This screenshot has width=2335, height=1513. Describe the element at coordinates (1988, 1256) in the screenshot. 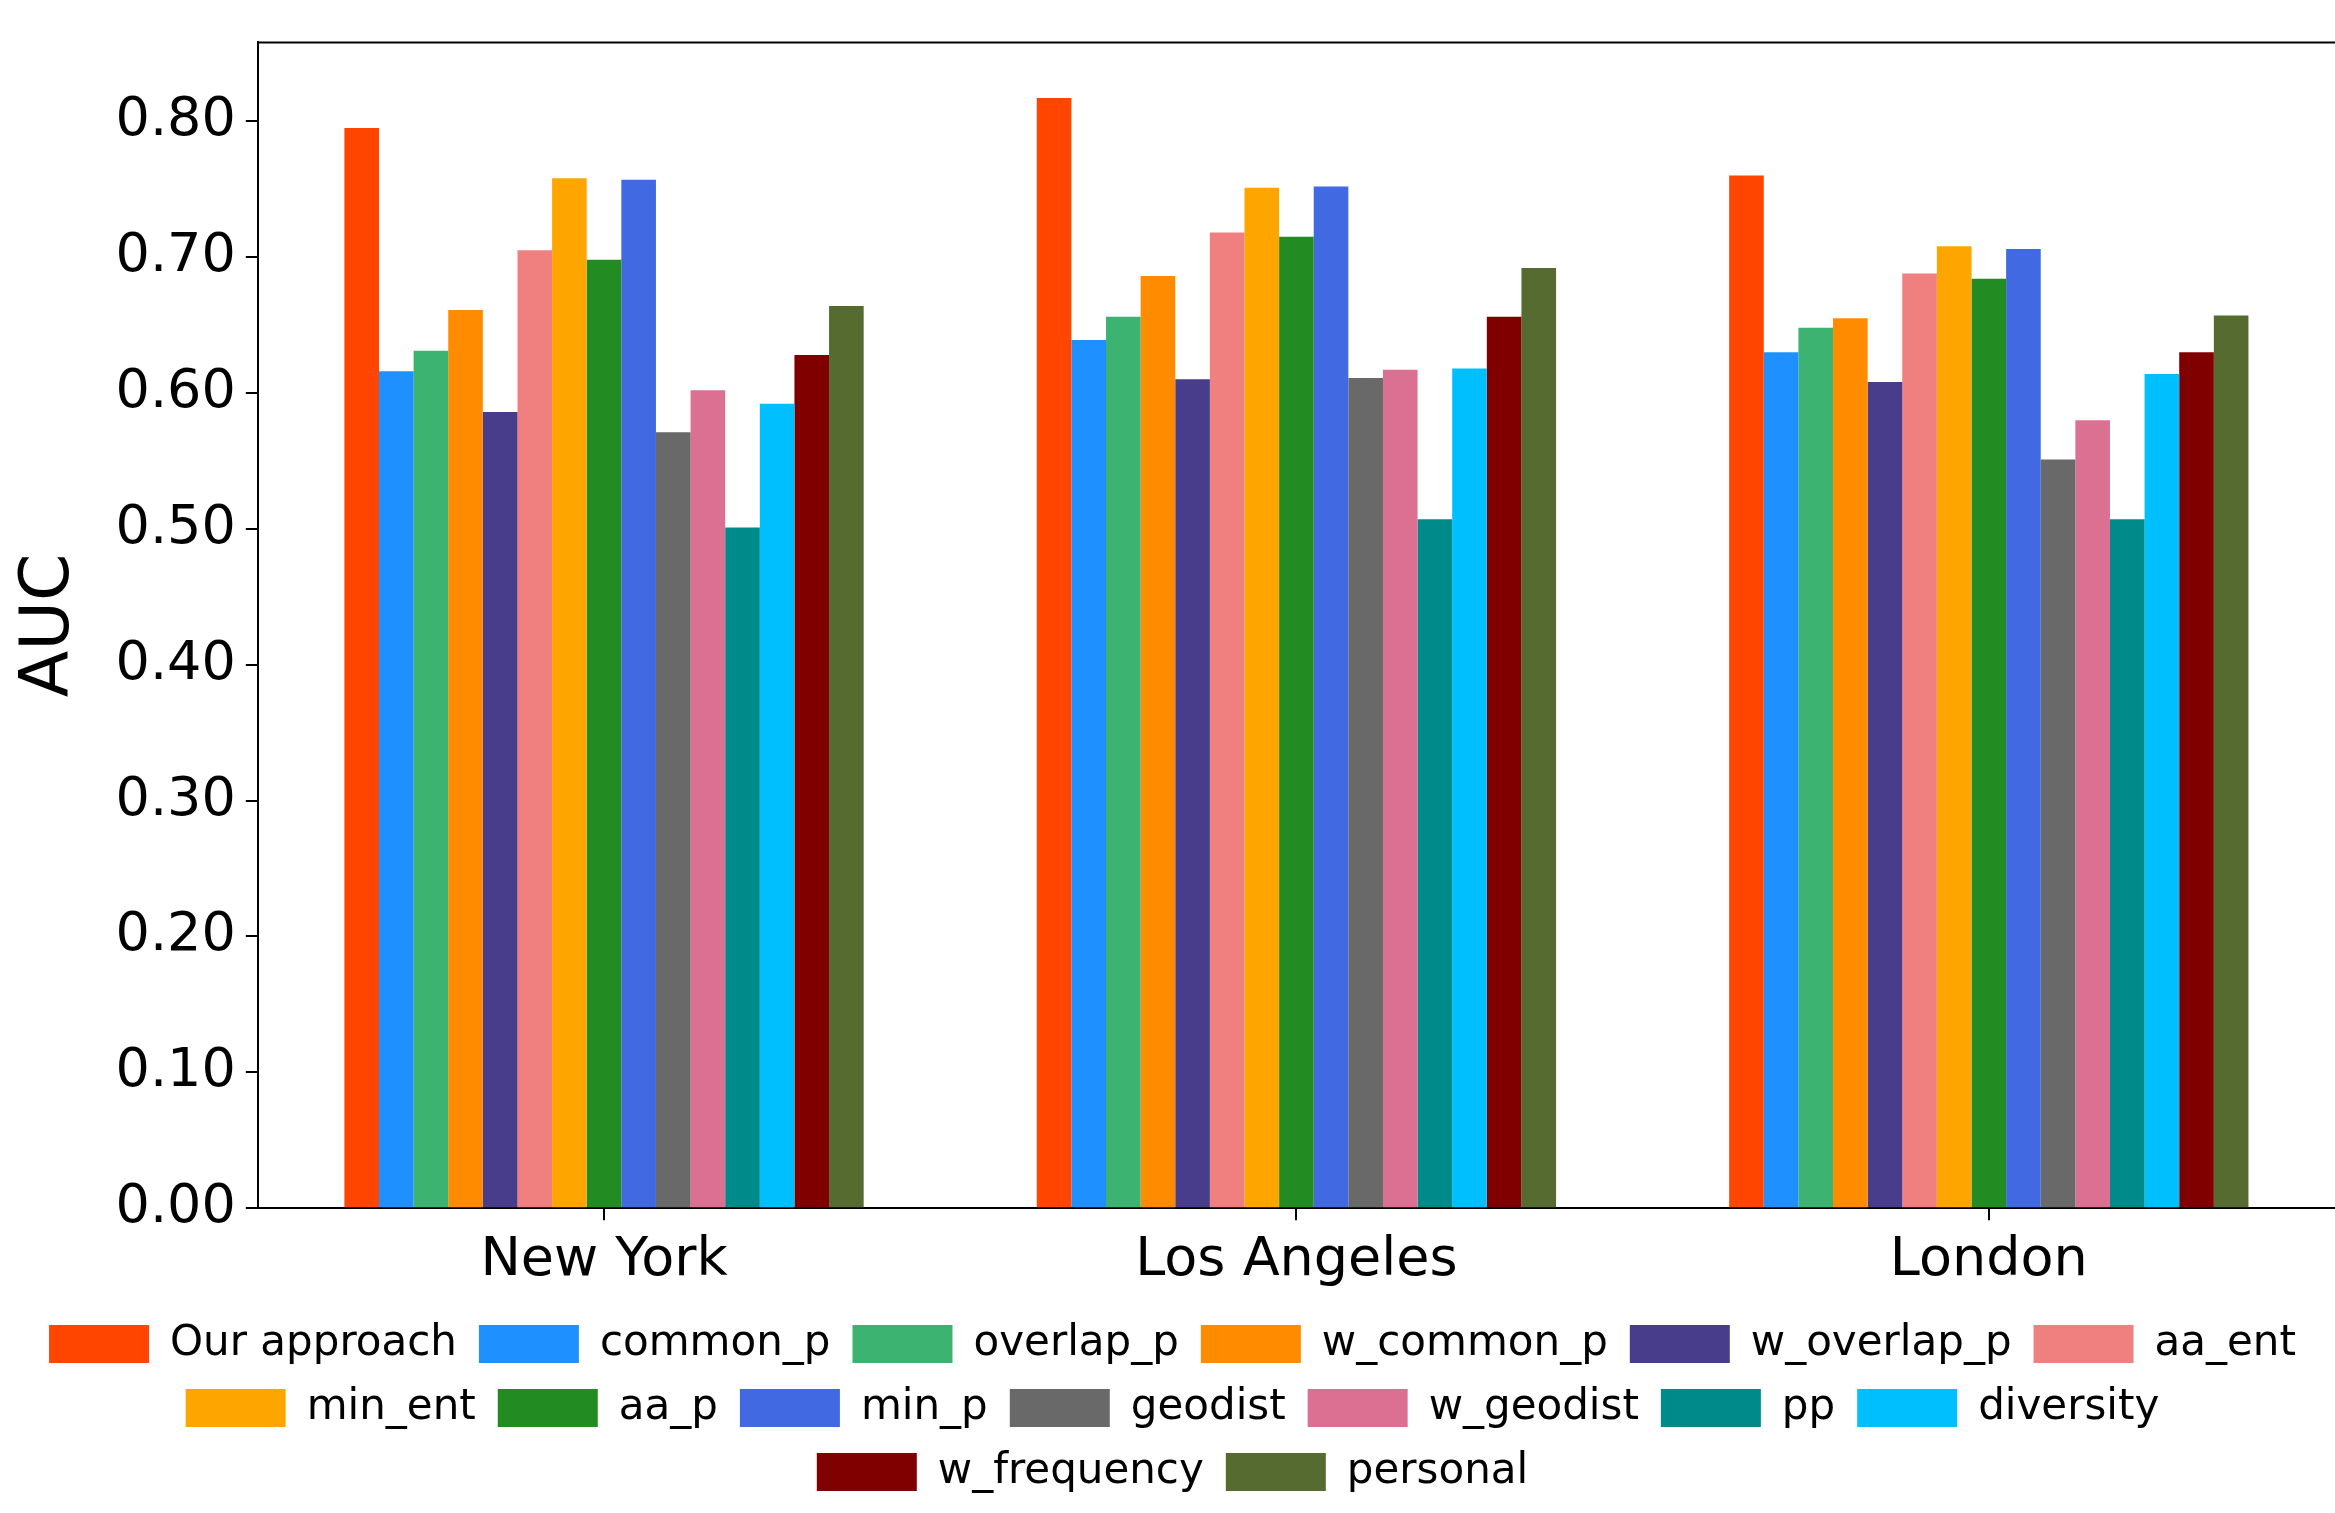

I see `x-tick-label: London` at that location.